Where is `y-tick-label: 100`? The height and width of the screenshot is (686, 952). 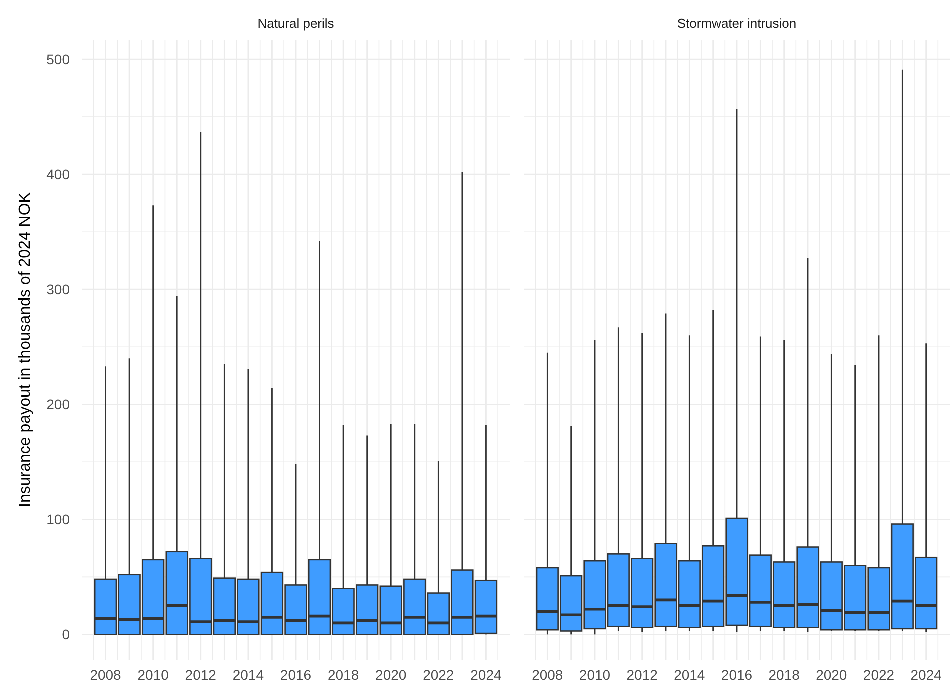 y-tick-label: 100 is located at coordinates (58, 520).